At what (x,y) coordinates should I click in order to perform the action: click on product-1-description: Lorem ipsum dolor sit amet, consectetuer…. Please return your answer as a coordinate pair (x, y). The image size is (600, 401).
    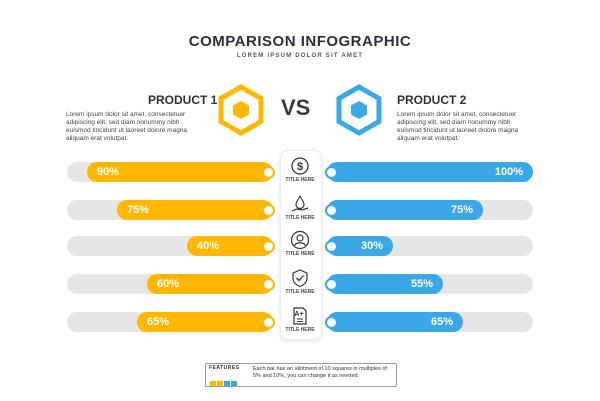
    Looking at the image, I should click on (127, 126).